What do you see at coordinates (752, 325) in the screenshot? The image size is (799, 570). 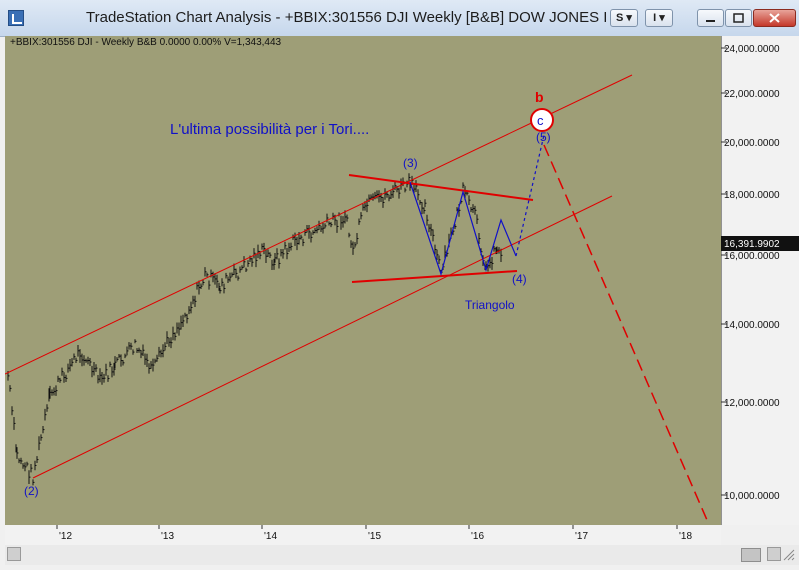 I see `y-tick-label: 14,000.0000` at bounding box center [752, 325].